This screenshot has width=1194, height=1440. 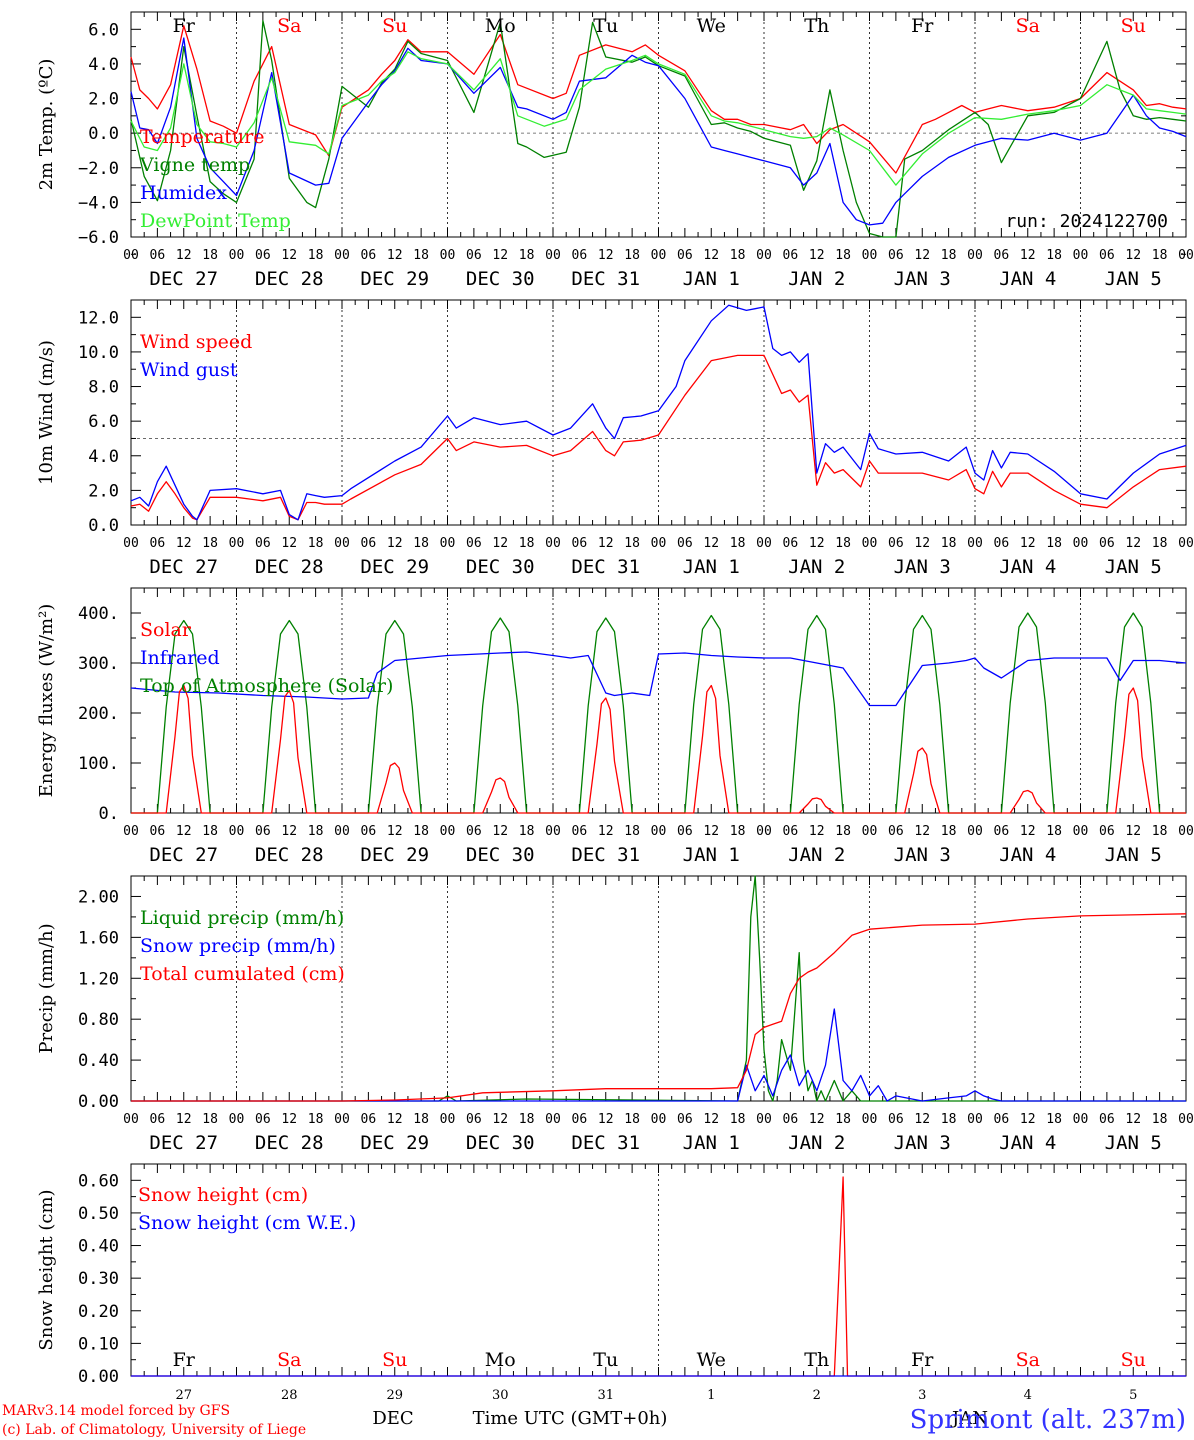 I want to click on legend-entry: Snow height (cm W.E.), so click(x=247, y=1223).